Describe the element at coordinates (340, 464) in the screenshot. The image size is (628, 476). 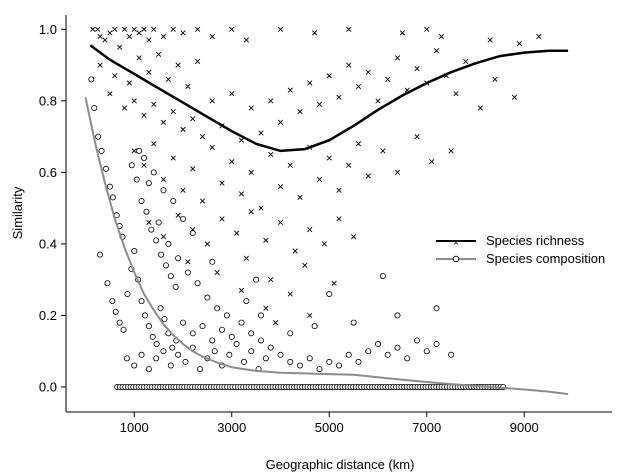
I see `x-axis-title: Geographic distance (km)` at that location.